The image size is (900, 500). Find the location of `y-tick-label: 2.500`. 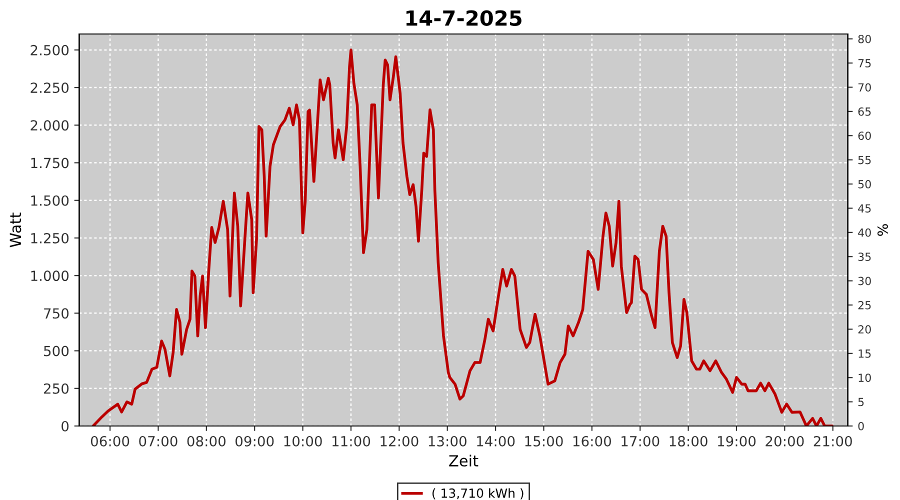

y-tick-label: 2.500 is located at coordinates (49, 50).